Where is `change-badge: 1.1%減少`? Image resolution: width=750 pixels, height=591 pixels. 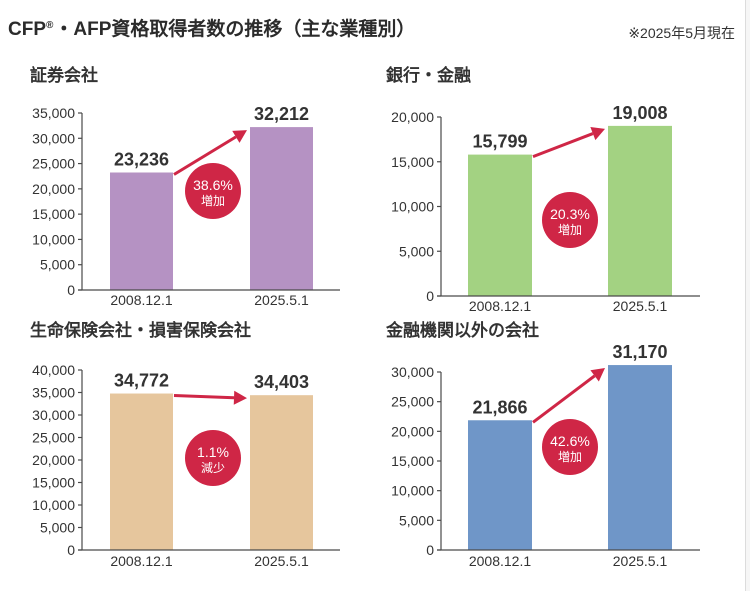 change-badge: 1.1%減少 is located at coordinates (213, 458).